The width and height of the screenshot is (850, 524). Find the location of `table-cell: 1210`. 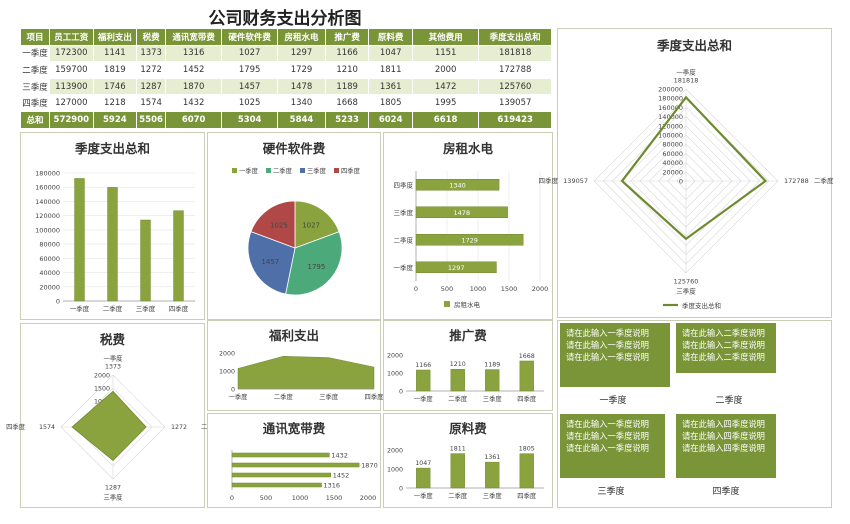

table-cell: 1210 is located at coordinates (347, 70).